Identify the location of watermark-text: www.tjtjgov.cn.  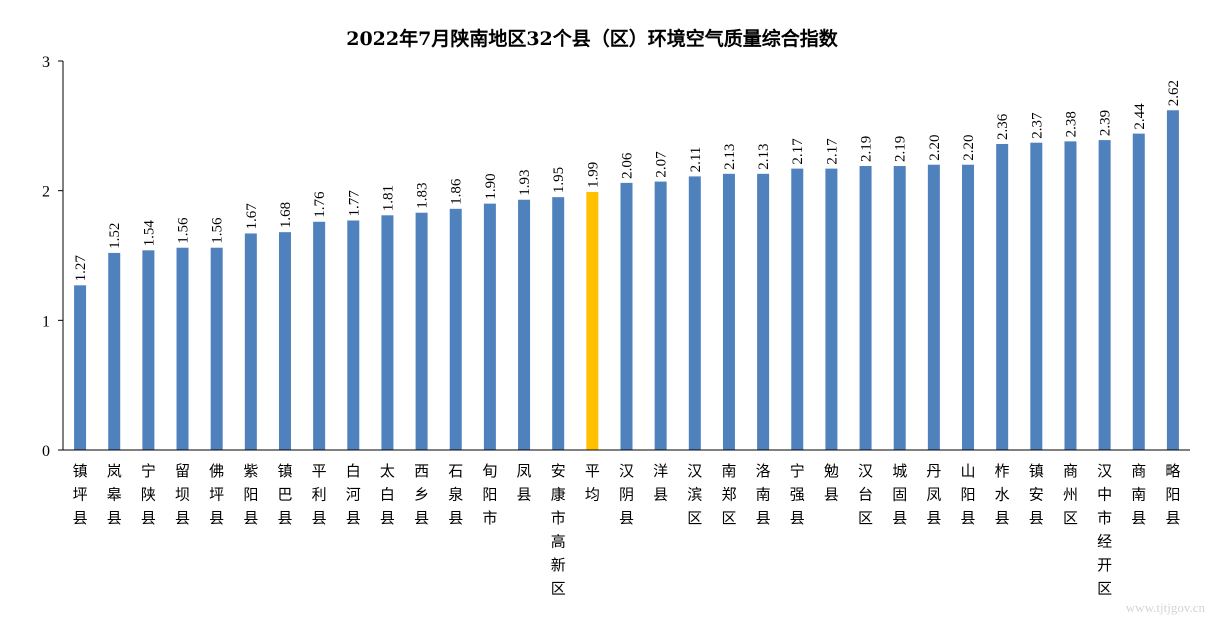
(1166, 607).